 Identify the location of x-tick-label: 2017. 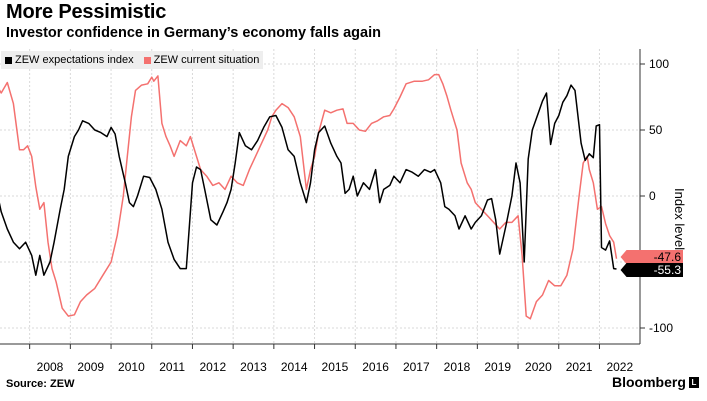
(416, 367).